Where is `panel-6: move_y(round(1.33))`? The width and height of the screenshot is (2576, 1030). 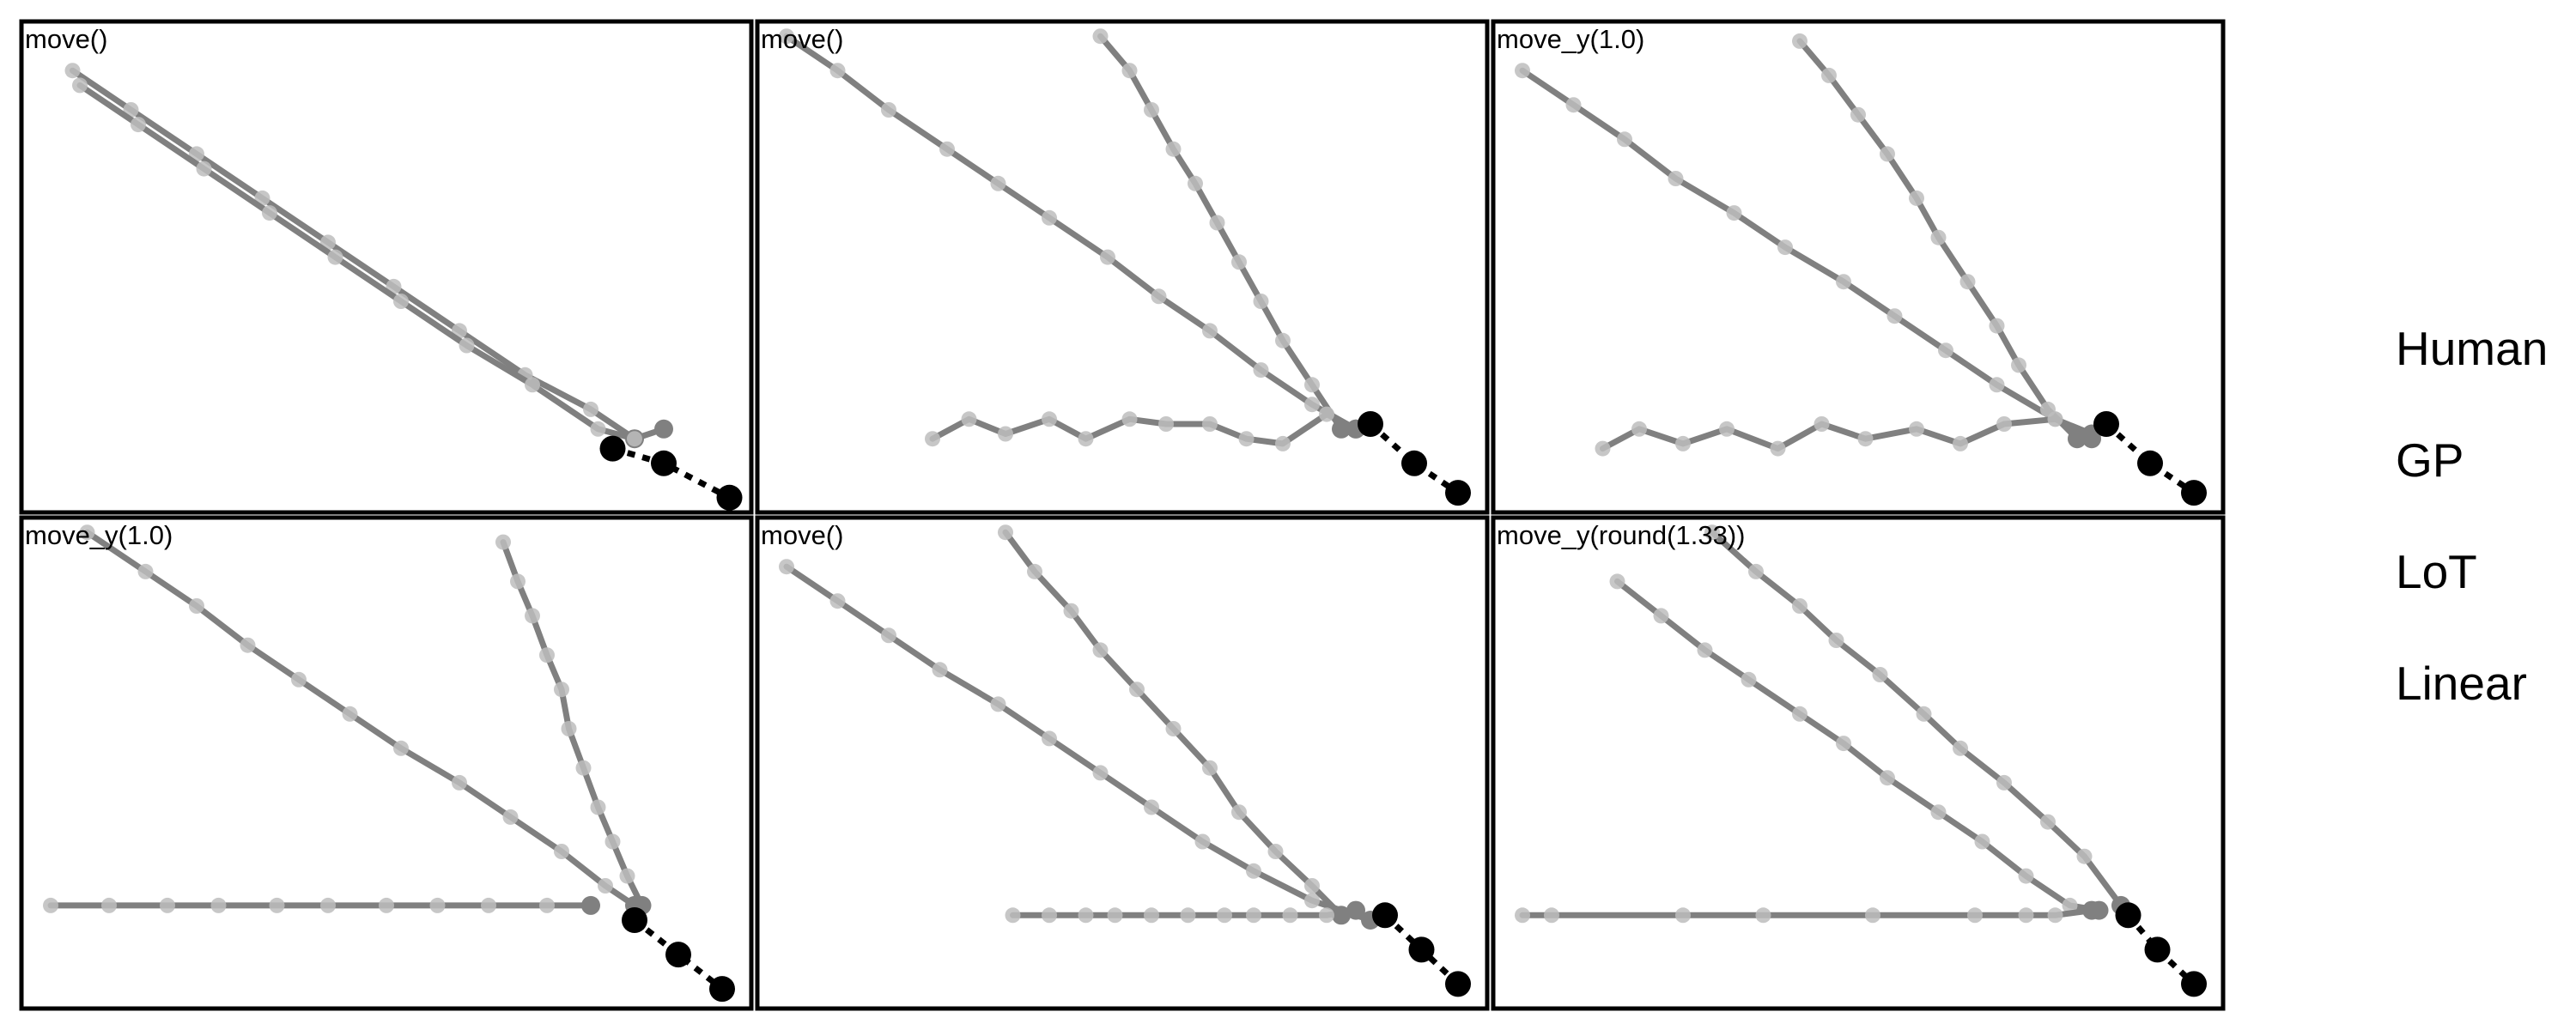 panel-6: move_y(round(1.33)) is located at coordinates (1858, 763).